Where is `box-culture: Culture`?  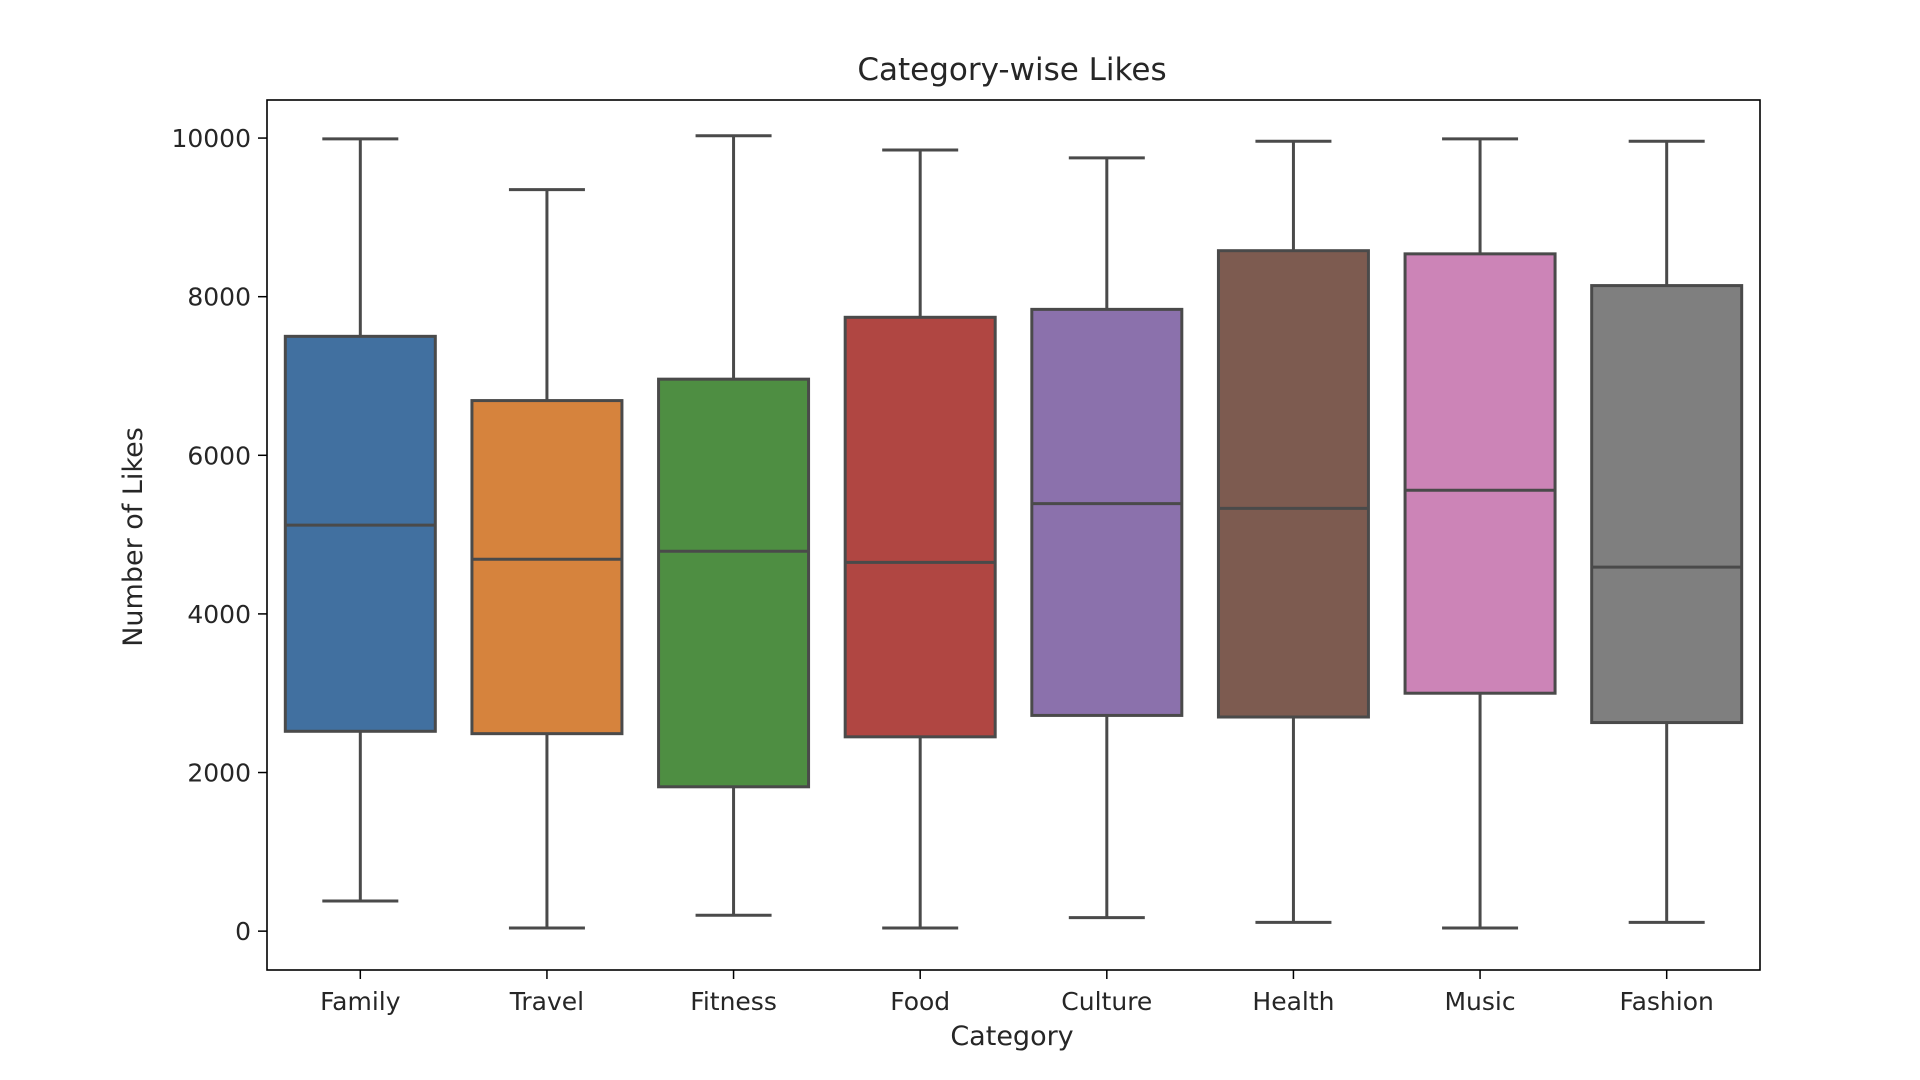
box-culture: Culture is located at coordinates (1107, 586).